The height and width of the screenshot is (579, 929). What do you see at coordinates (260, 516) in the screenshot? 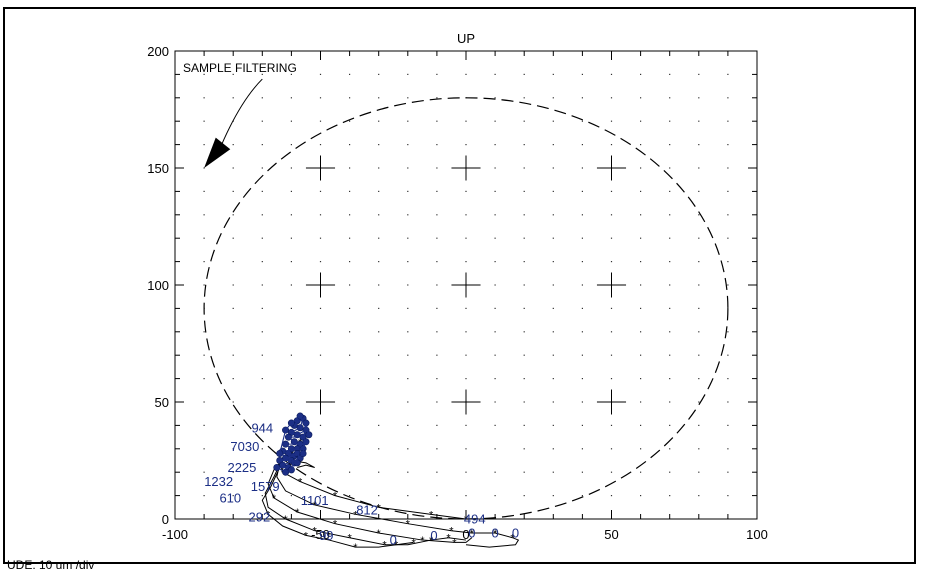
I see `point-label: 292` at bounding box center [260, 516].